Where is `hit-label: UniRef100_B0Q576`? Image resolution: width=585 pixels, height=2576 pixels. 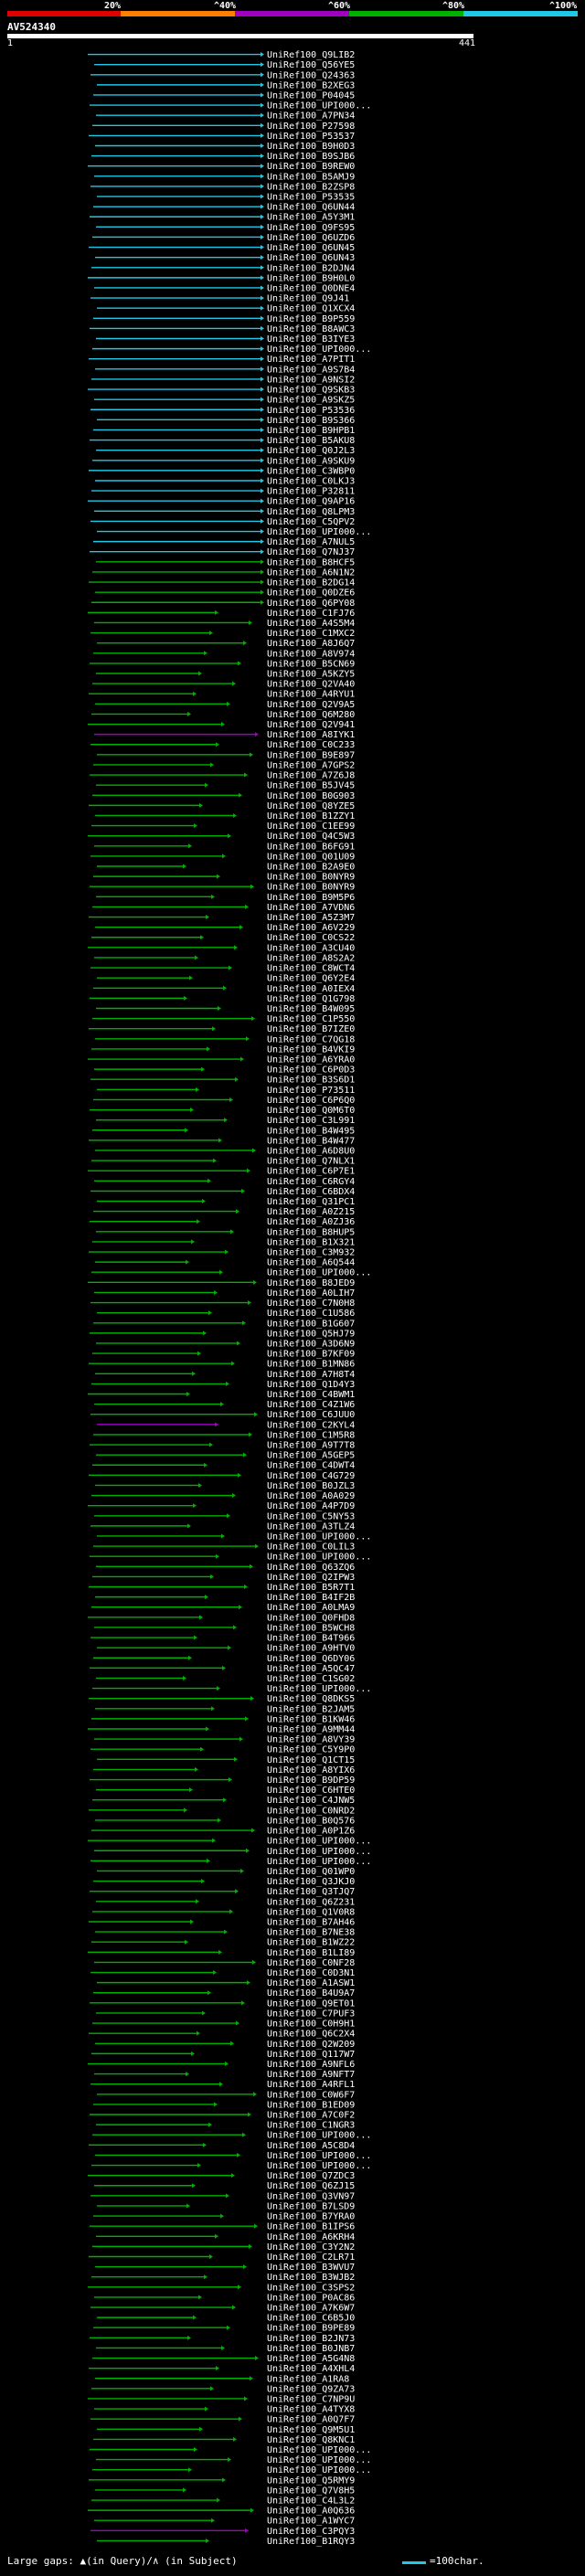
hit-label: UniRef100_B0Q576 is located at coordinates (311, 1821).